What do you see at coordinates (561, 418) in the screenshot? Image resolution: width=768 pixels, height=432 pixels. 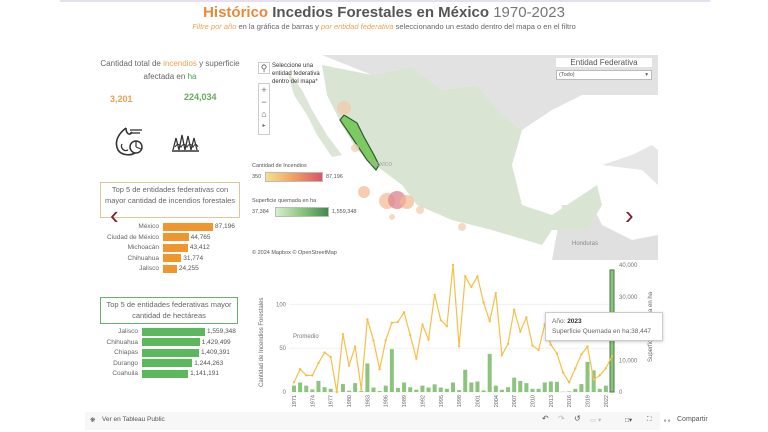 I see `redo-icon: ↷` at bounding box center [561, 418].